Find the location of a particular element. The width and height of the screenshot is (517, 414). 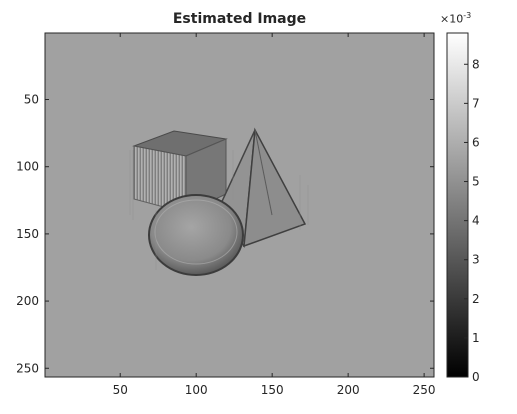

colorbar-axis: 0 1 2 3 4 5 6 7 8 is located at coordinates (472, 220).